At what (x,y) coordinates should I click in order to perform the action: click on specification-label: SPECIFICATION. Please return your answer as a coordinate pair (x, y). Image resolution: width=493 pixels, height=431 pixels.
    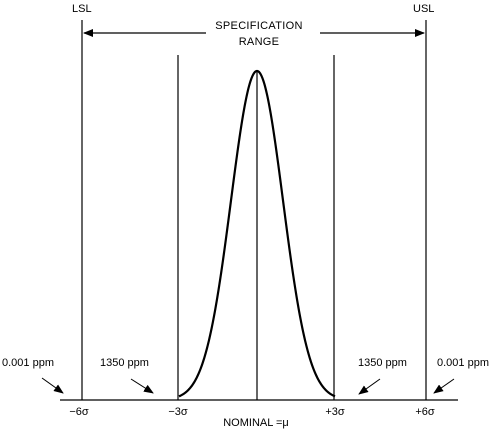
    Looking at the image, I should click on (258, 26).